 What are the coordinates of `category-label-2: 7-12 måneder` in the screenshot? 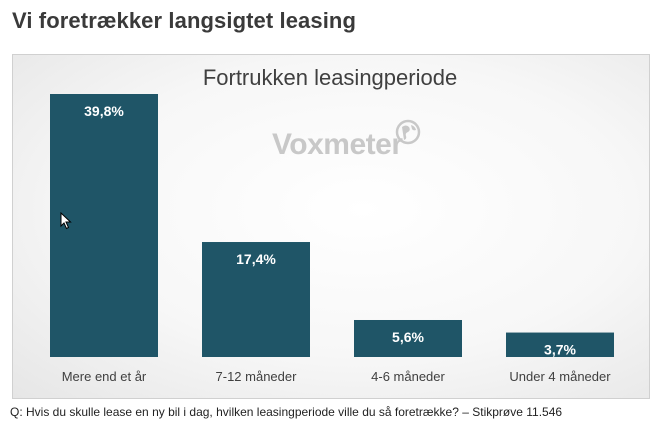 It's located at (257, 376).